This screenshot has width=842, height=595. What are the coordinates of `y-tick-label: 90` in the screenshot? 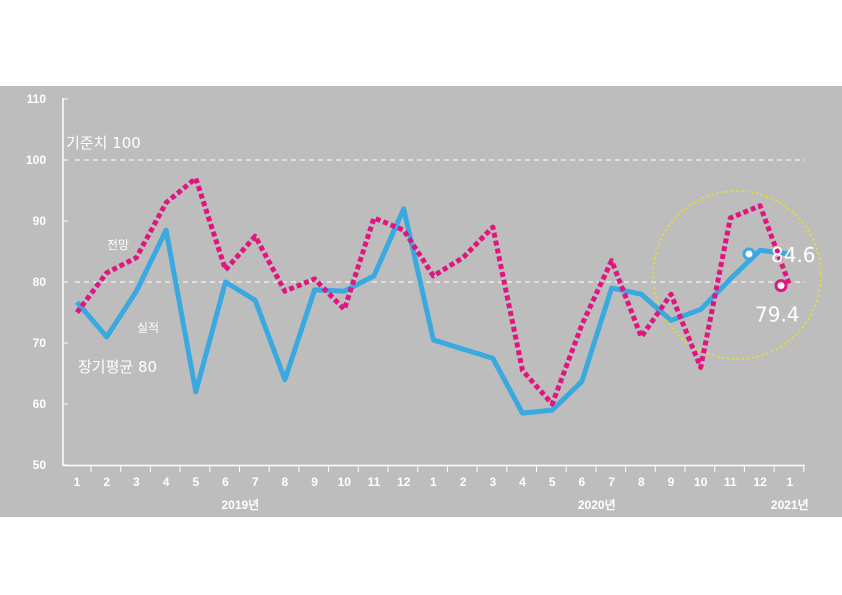 It's located at (40, 221).